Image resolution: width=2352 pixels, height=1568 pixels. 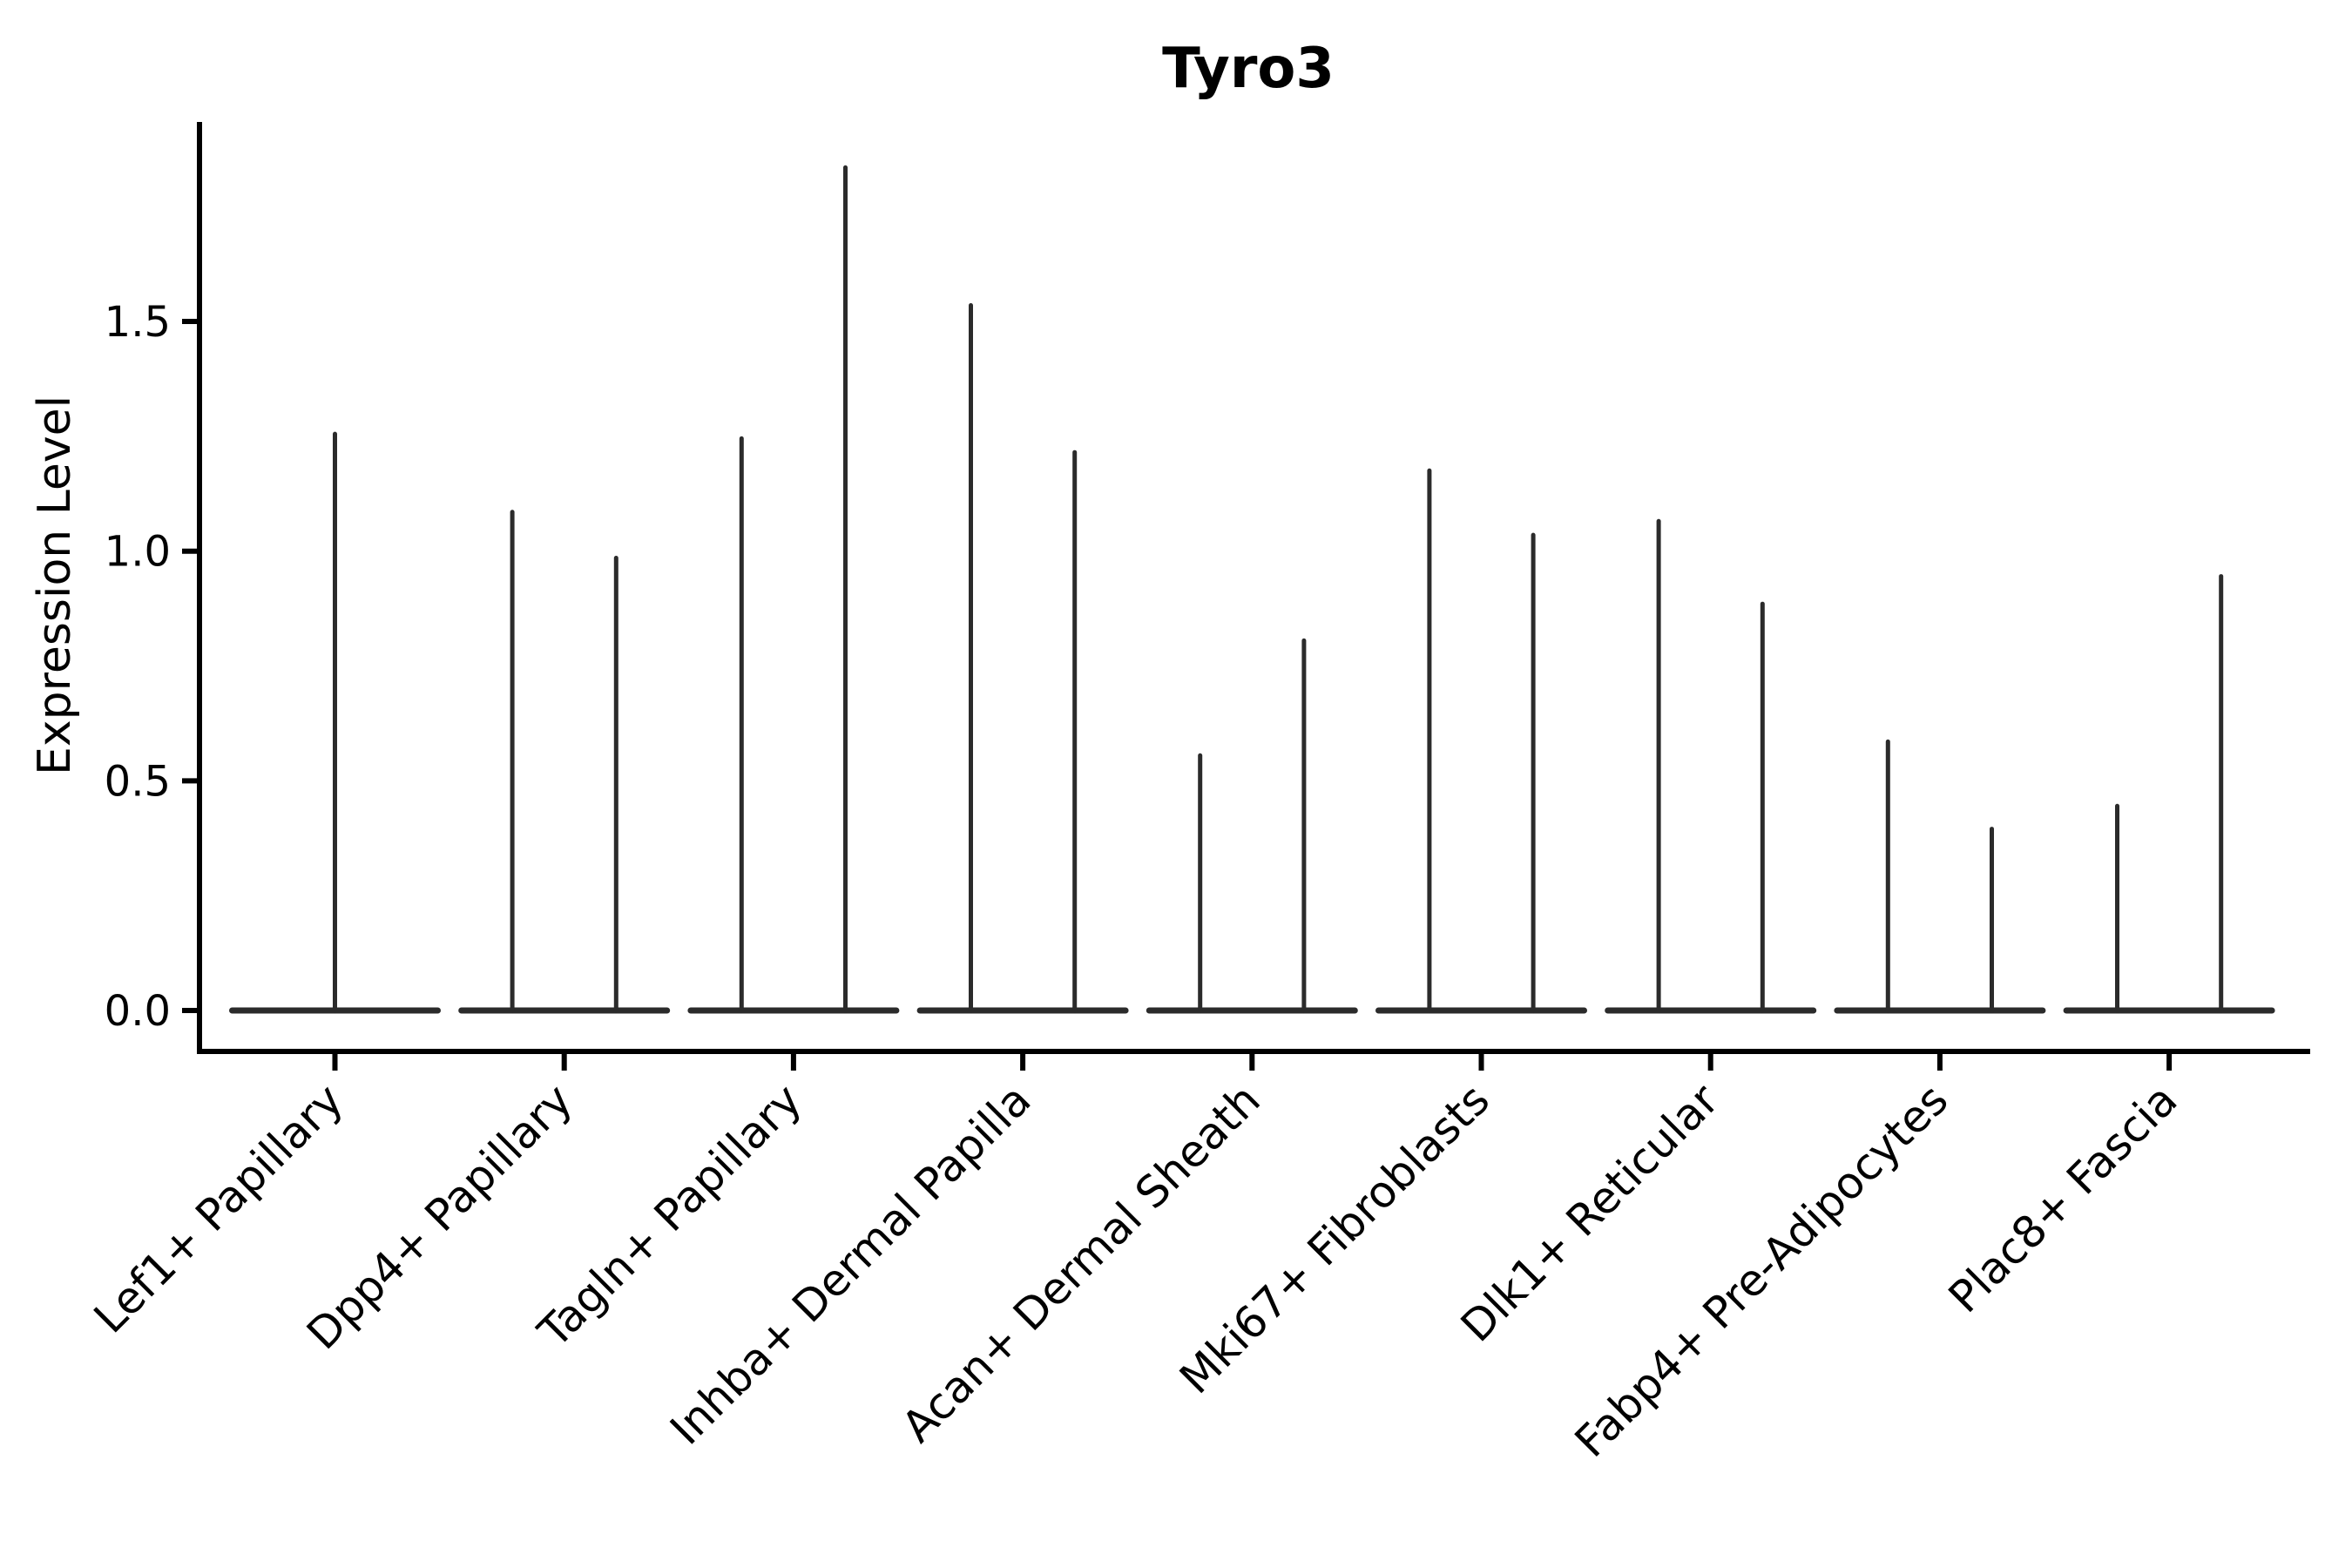 I want to click on y-tick-label: 1.0, so click(x=138, y=552).